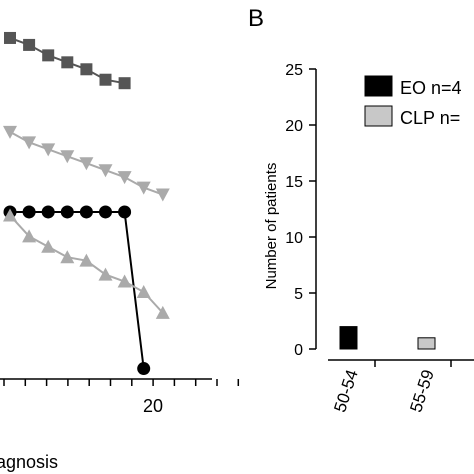 This screenshot has width=474, height=474. Describe the element at coordinates (294, 182) in the screenshot. I see `panel-b-y-tick-label: 15` at that location.